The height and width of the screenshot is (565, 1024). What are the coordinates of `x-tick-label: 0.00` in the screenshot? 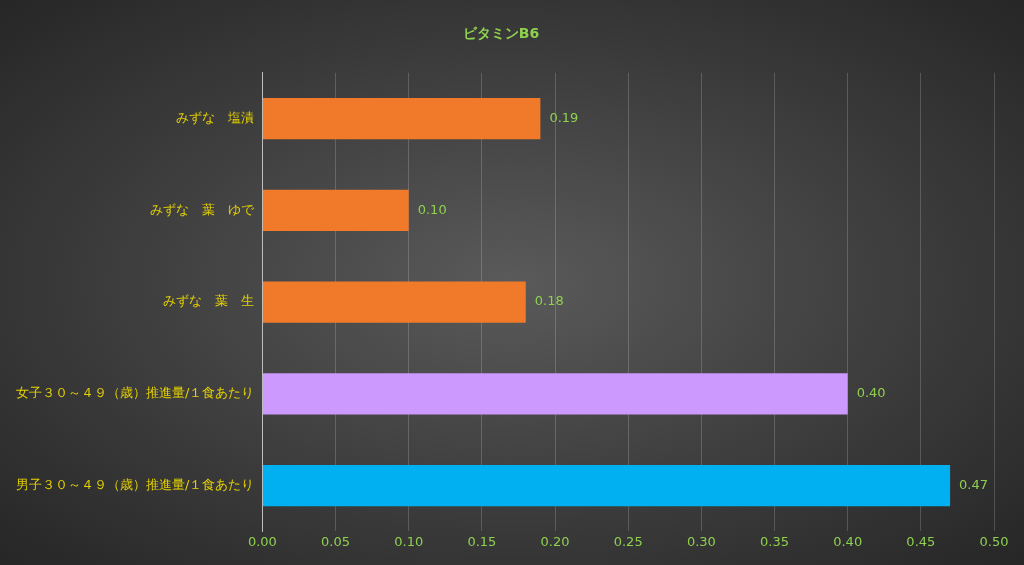 It's located at (262, 541).